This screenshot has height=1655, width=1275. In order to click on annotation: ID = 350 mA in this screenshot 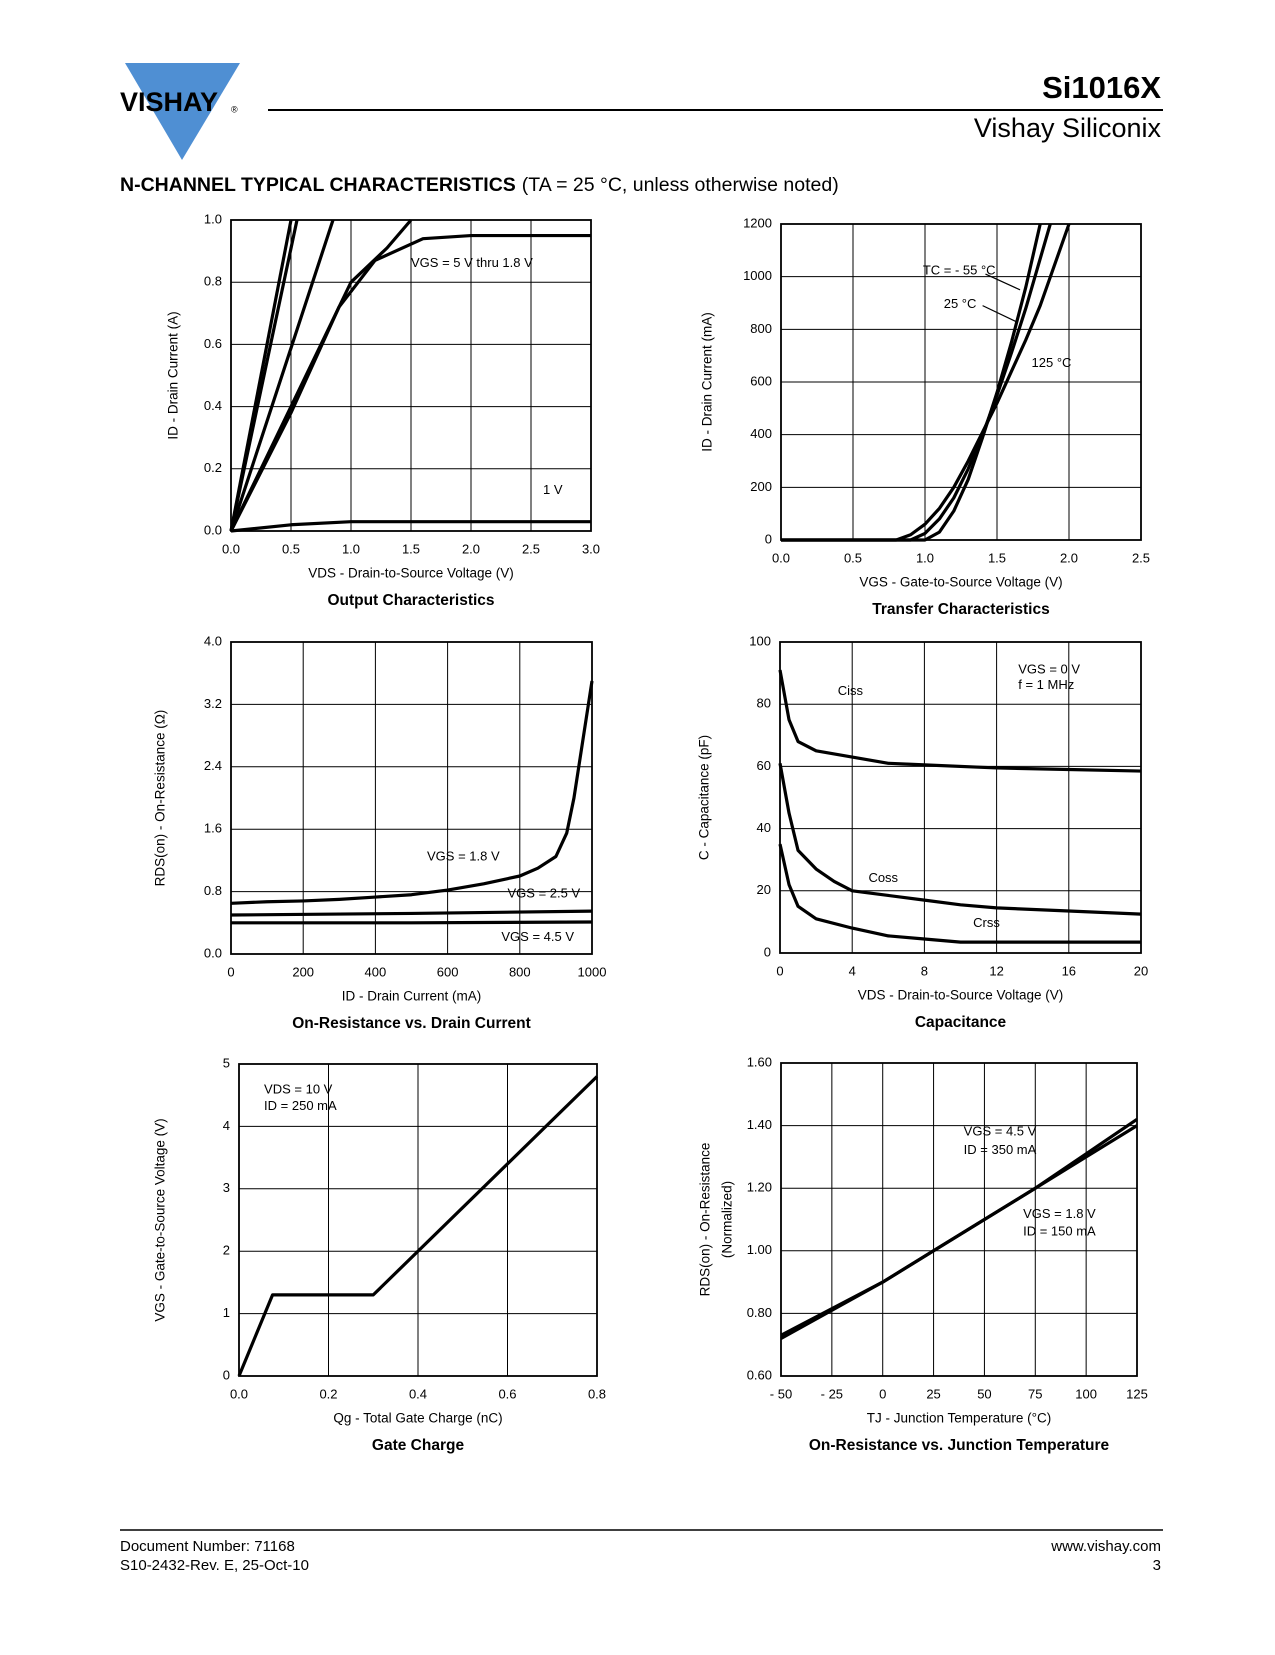, I will do `click(1000, 1149)`.